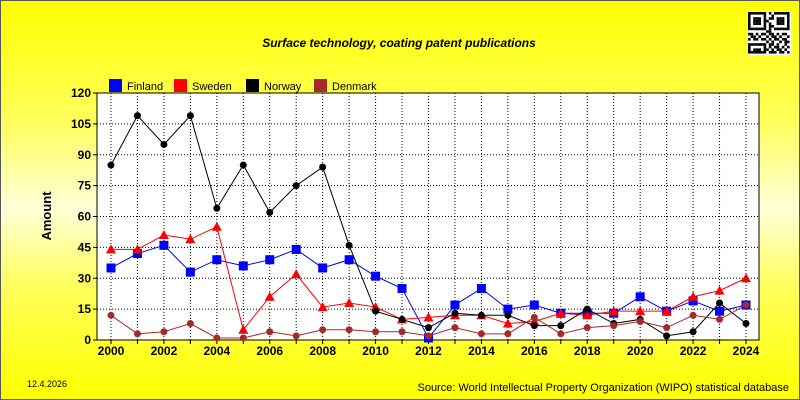 The image size is (800, 400). Describe the element at coordinates (136, 86) in the screenshot. I see `legend-item-finland: Finland` at that location.